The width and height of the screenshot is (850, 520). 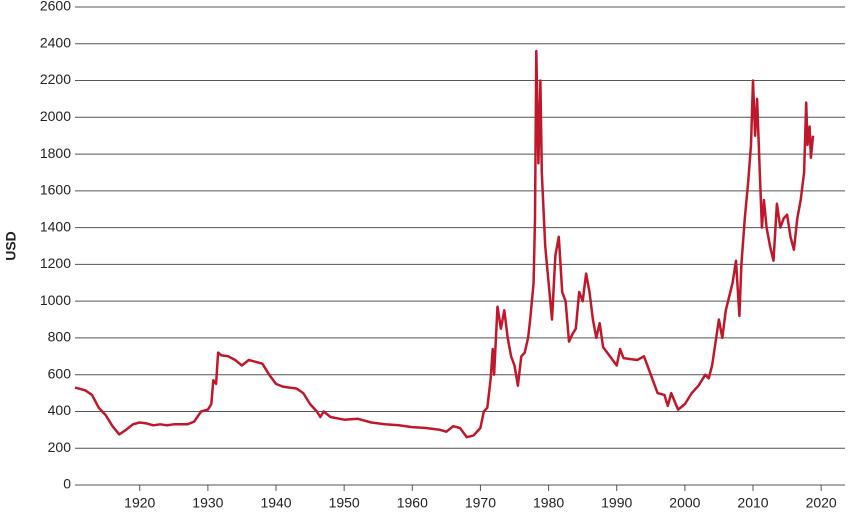 I want to click on y-tick-label: 2000, so click(x=55, y=116).